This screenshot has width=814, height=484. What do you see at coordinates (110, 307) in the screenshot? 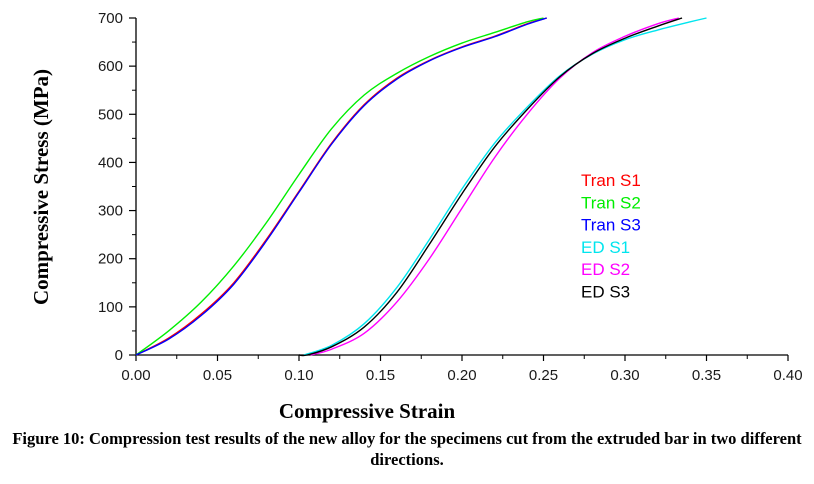
I see `y-tick-label: 100` at bounding box center [110, 307].